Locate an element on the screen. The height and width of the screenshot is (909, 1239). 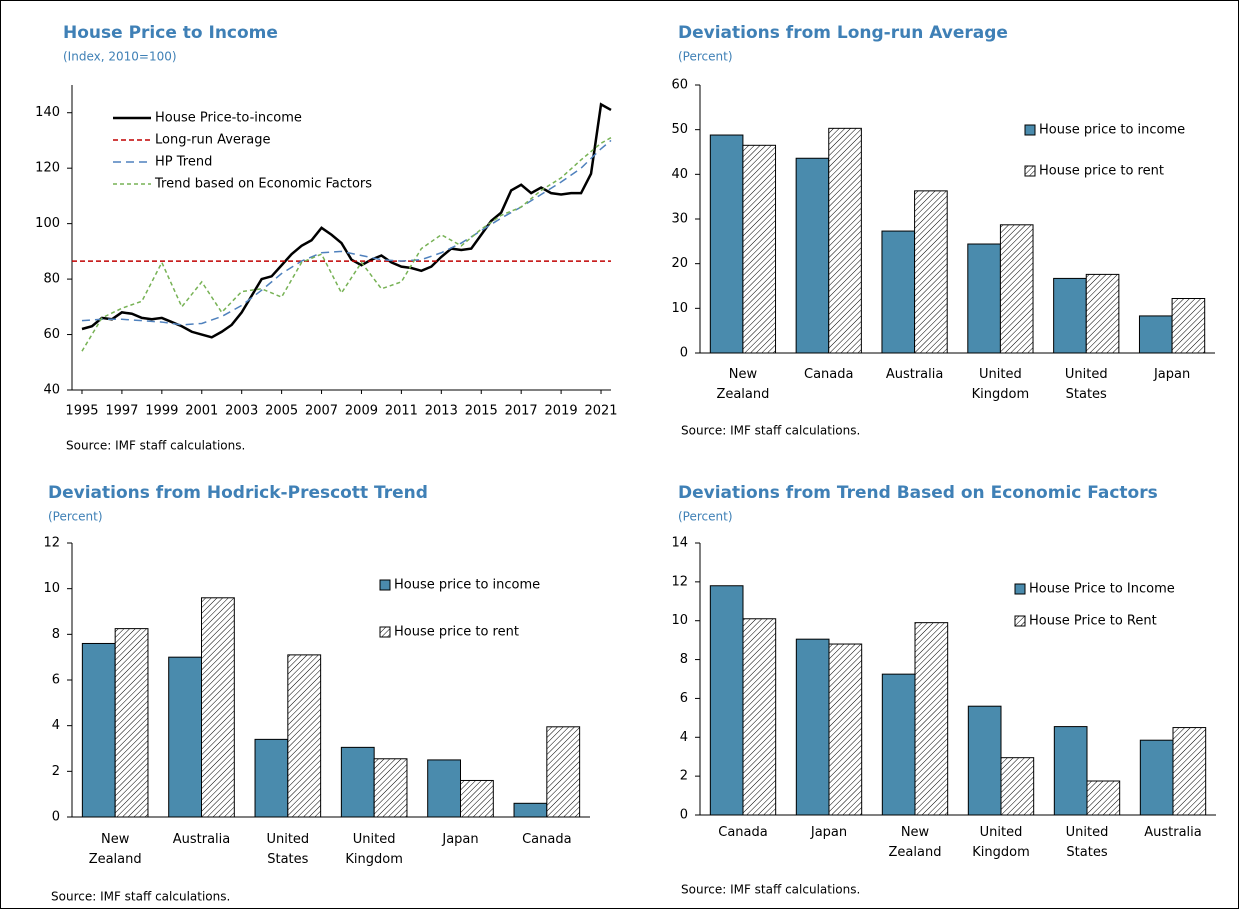
y-tick-label: 14 is located at coordinates (679, 543).